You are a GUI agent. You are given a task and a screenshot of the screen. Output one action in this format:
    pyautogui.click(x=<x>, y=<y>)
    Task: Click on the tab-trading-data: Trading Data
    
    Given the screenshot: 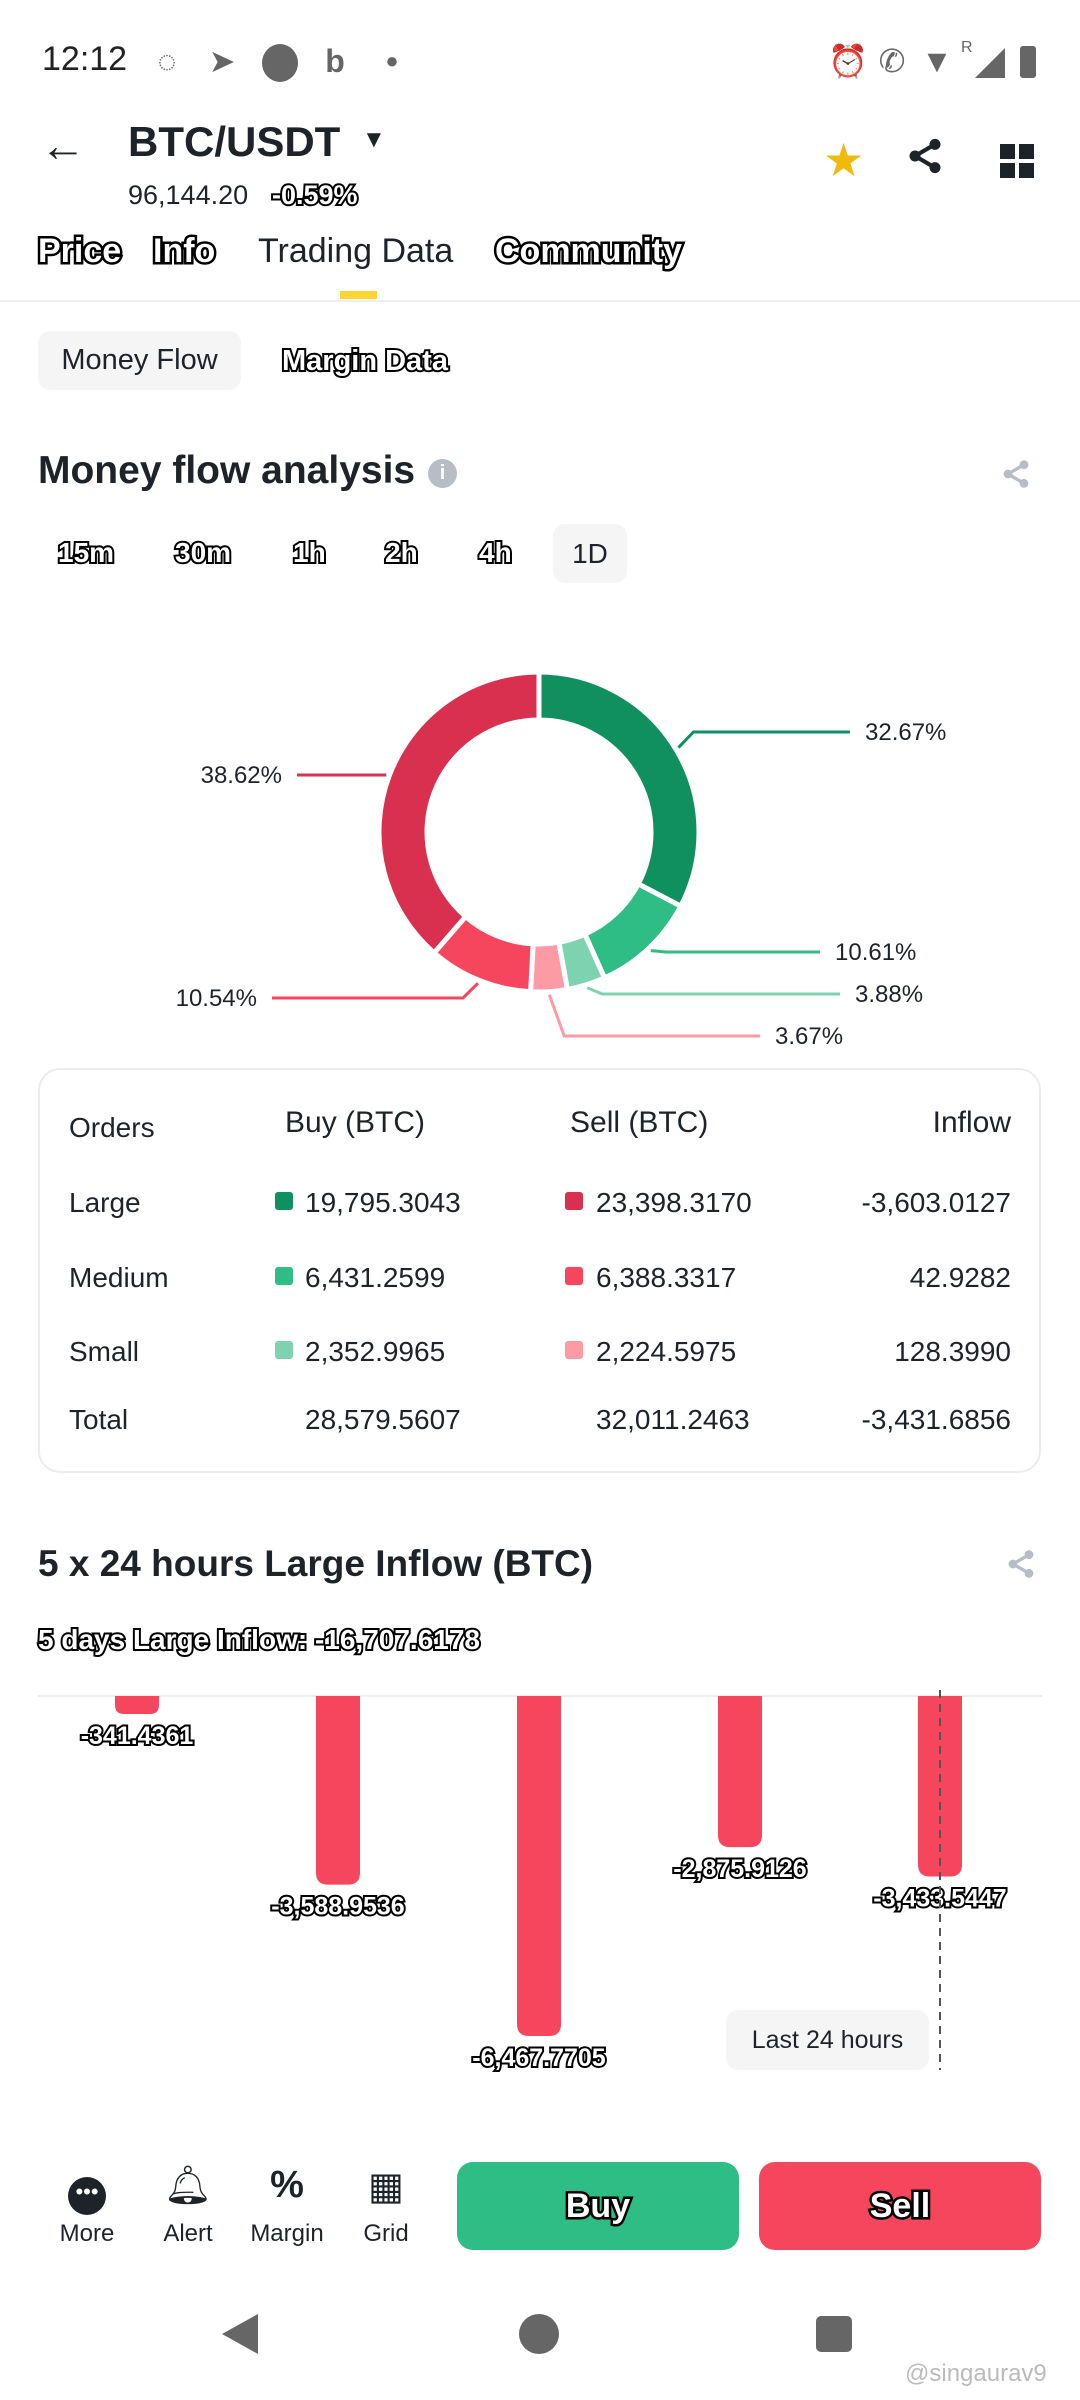 What is the action you would take?
    pyautogui.click(x=356, y=251)
    